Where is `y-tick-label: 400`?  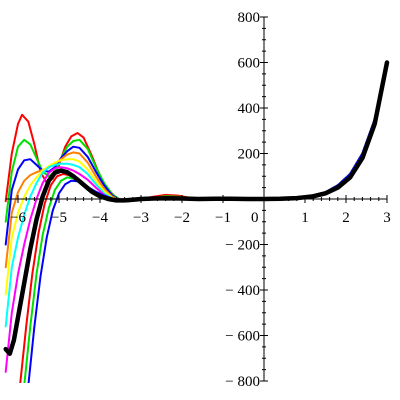 y-tick-label: 400 is located at coordinates (249, 109).